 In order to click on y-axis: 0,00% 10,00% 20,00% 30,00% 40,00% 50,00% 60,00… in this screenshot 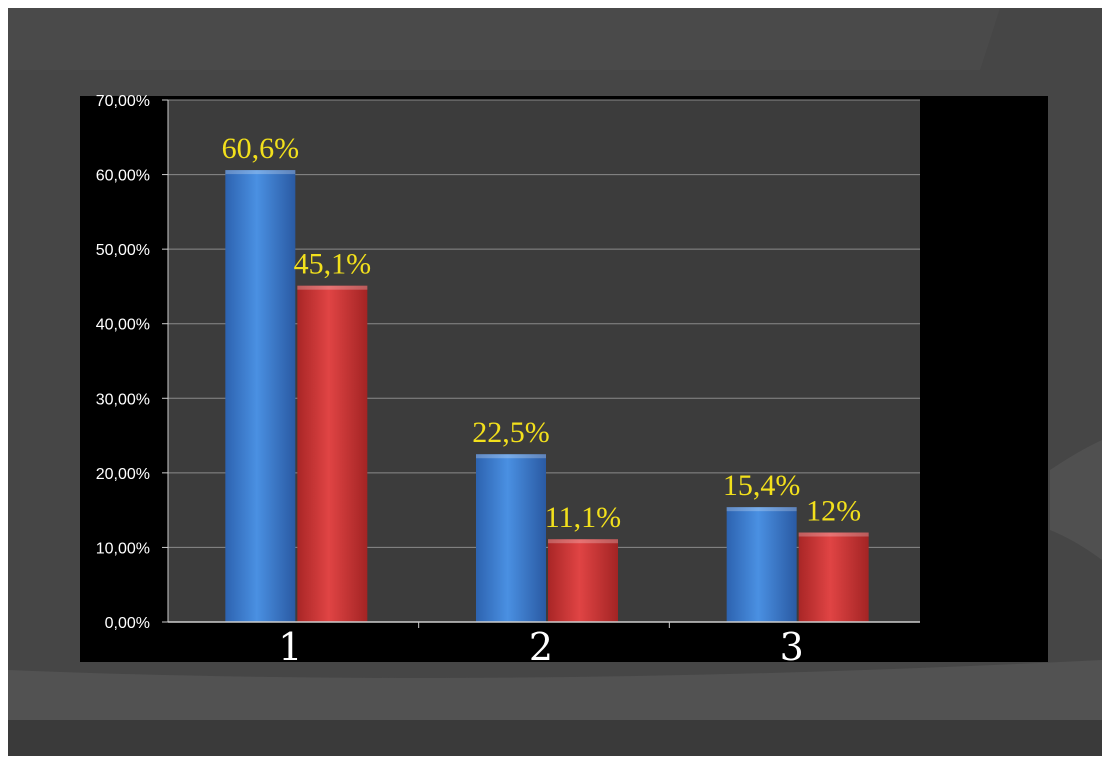, I will do `click(132, 362)`.